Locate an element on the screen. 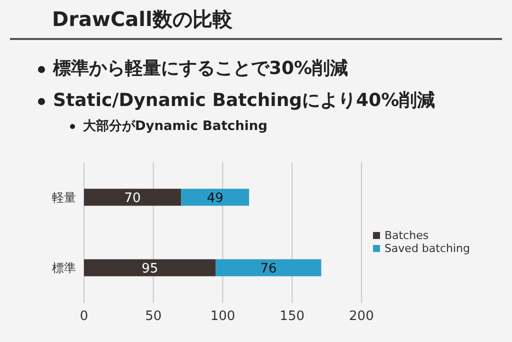  x-tick-label: 50 is located at coordinates (153, 316).